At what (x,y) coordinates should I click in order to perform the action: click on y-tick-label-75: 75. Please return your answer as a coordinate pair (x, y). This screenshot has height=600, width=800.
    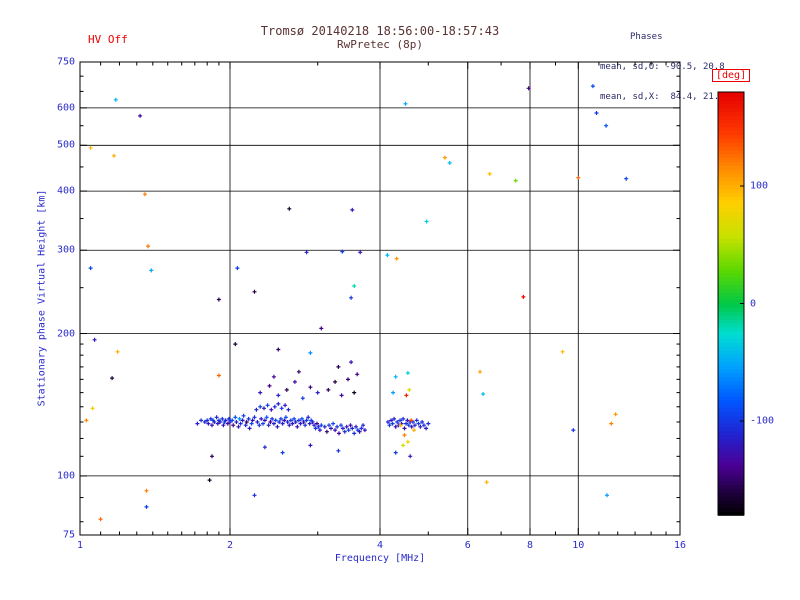
    Looking at the image, I should click on (68, 535).